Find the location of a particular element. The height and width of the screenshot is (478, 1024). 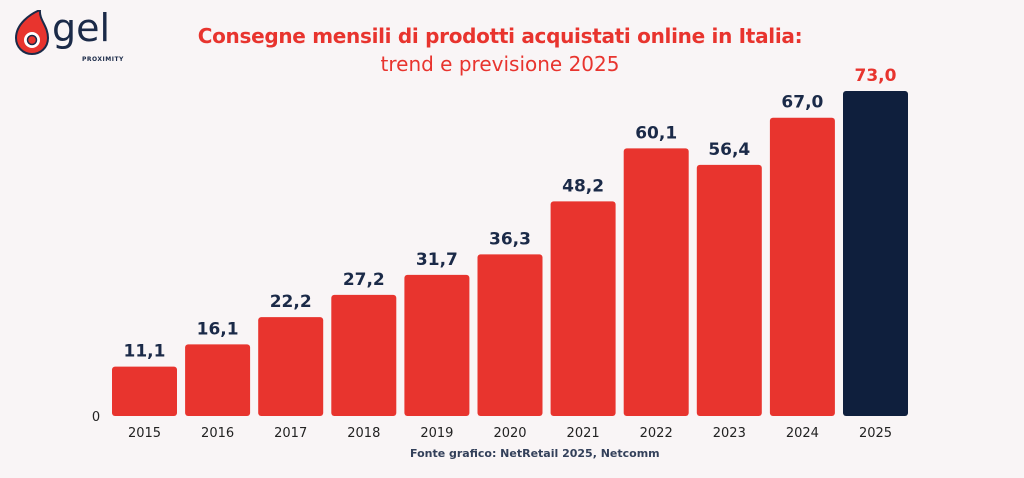

x-tick-2024: 2024 is located at coordinates (802, 433).